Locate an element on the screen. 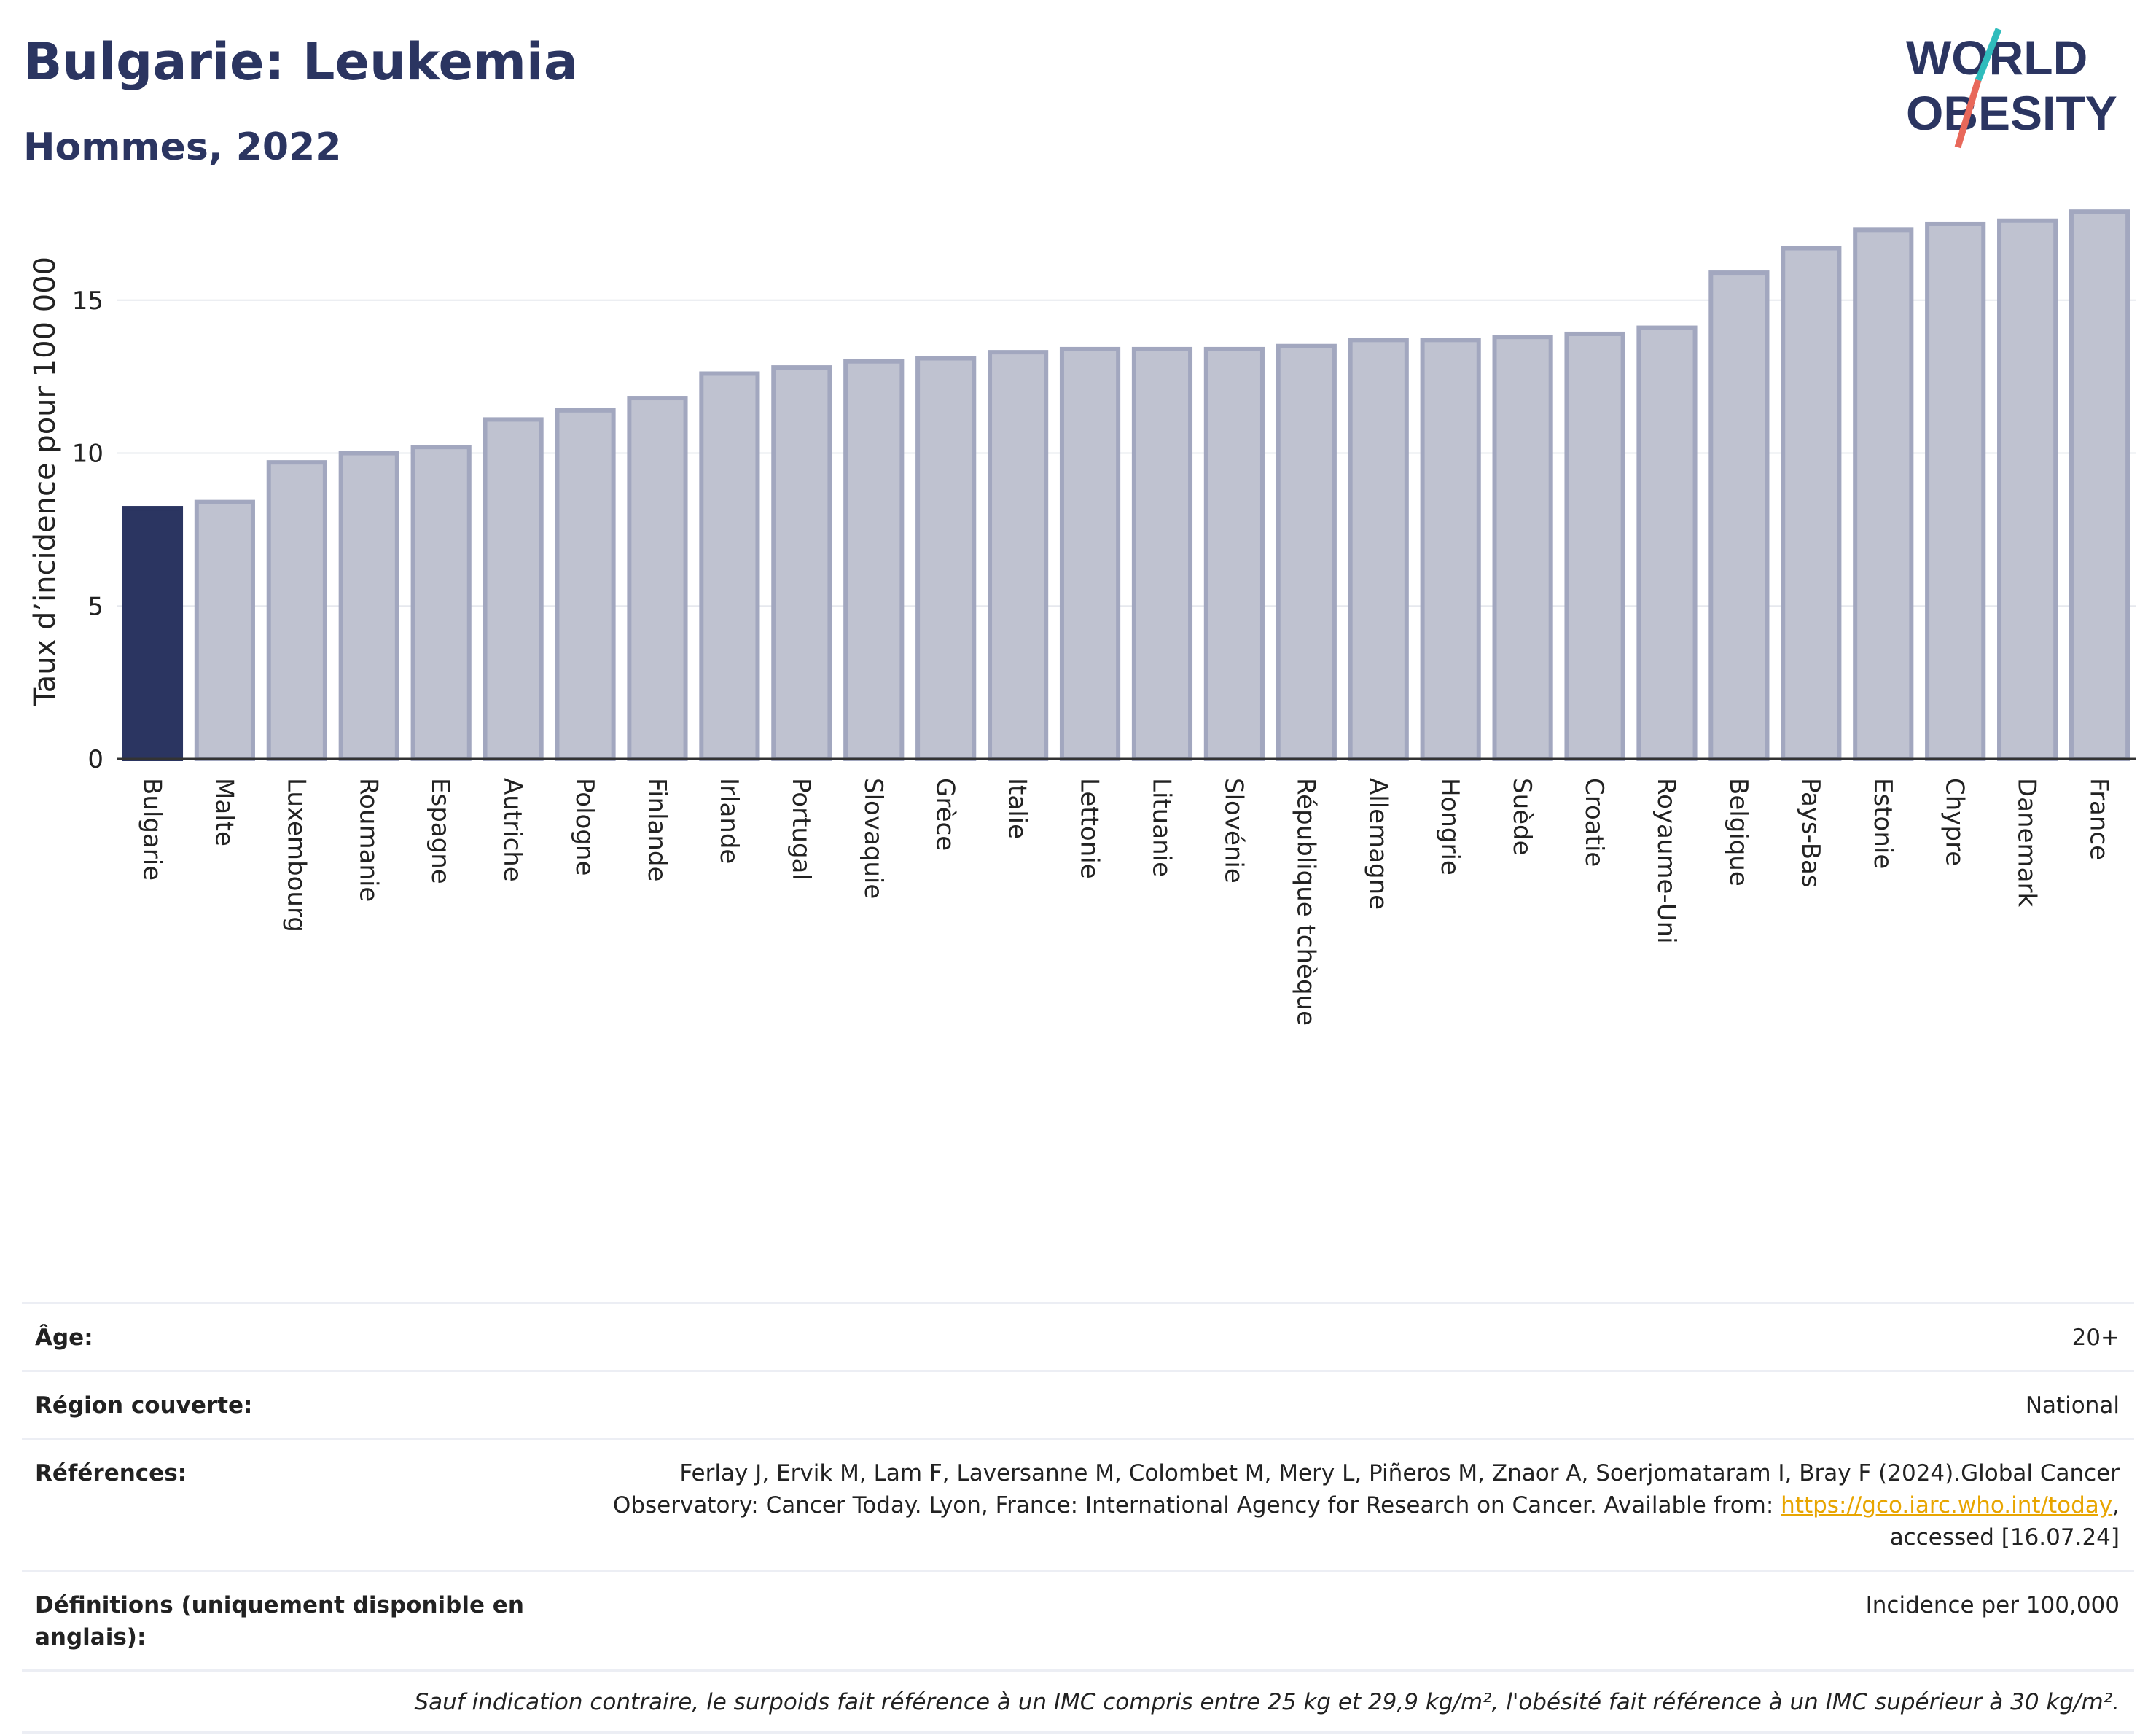 The width and height of the screenshot is (2156, 1735). bar-finlande is located at coordinates (658, 578).